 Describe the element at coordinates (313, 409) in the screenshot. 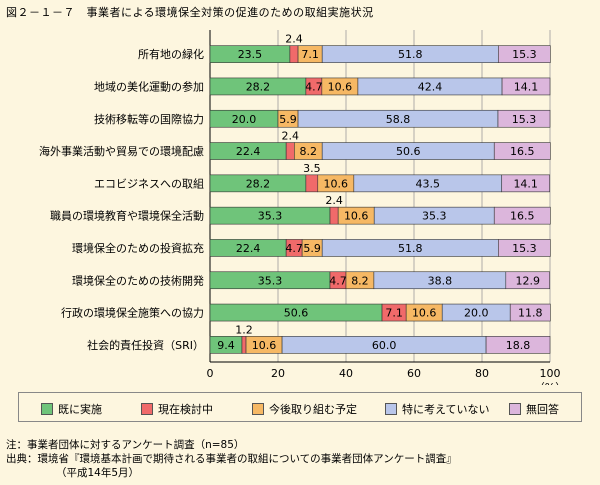

I see `legend-label: 今後取り組む予定` at that location.